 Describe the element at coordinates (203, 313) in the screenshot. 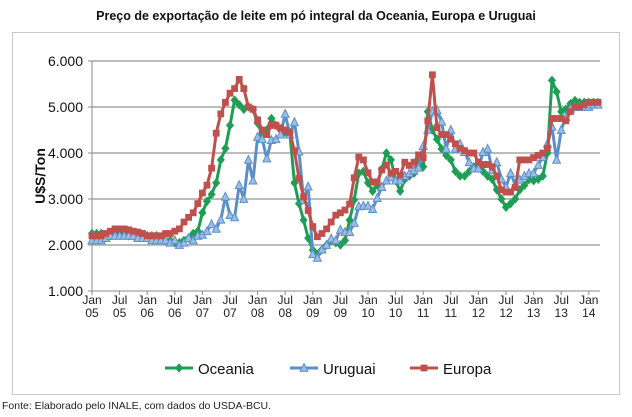

I see `x-tick-label-year: 07` at that location.